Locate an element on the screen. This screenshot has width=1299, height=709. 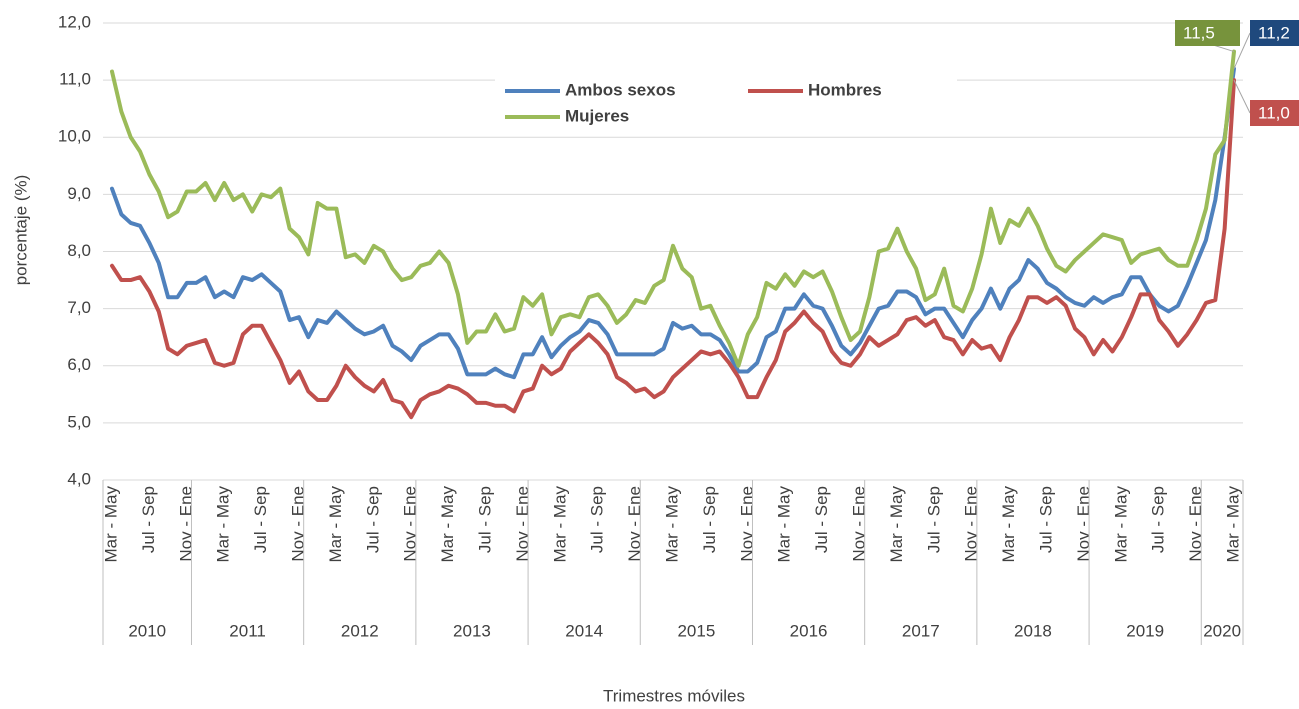
legend-label: Mujeres is located at coordinates (597, 115).